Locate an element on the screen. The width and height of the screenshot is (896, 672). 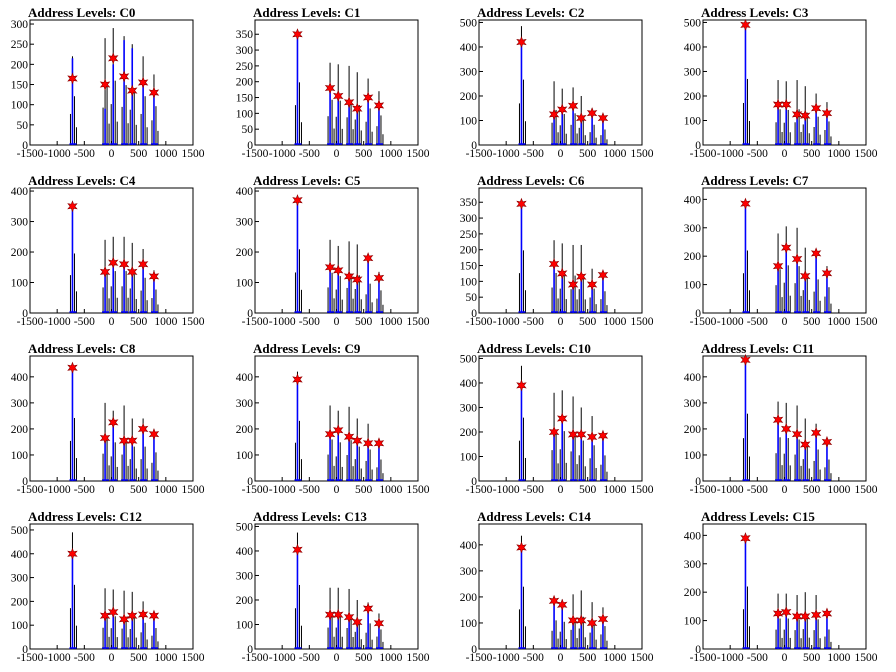
panel-title: Address Levels: C14 is located at coordinates (534, 516).